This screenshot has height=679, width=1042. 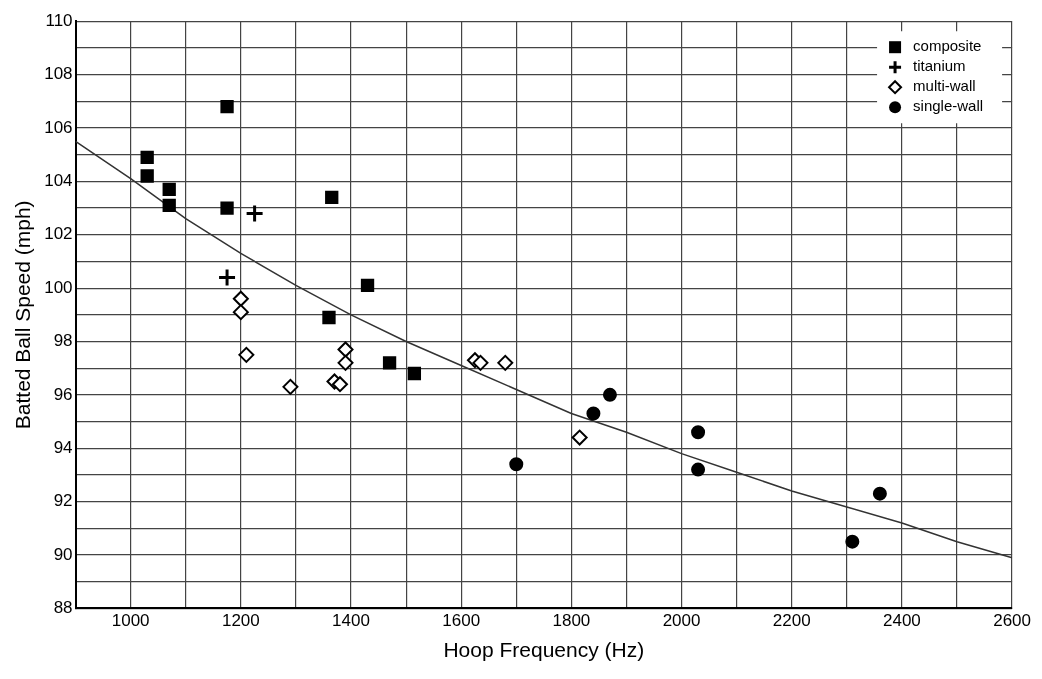 What do you see at coordinates (58, 127) in the screenshot?
I see `y-tick-label: 106` at bounding box center [58, 127].